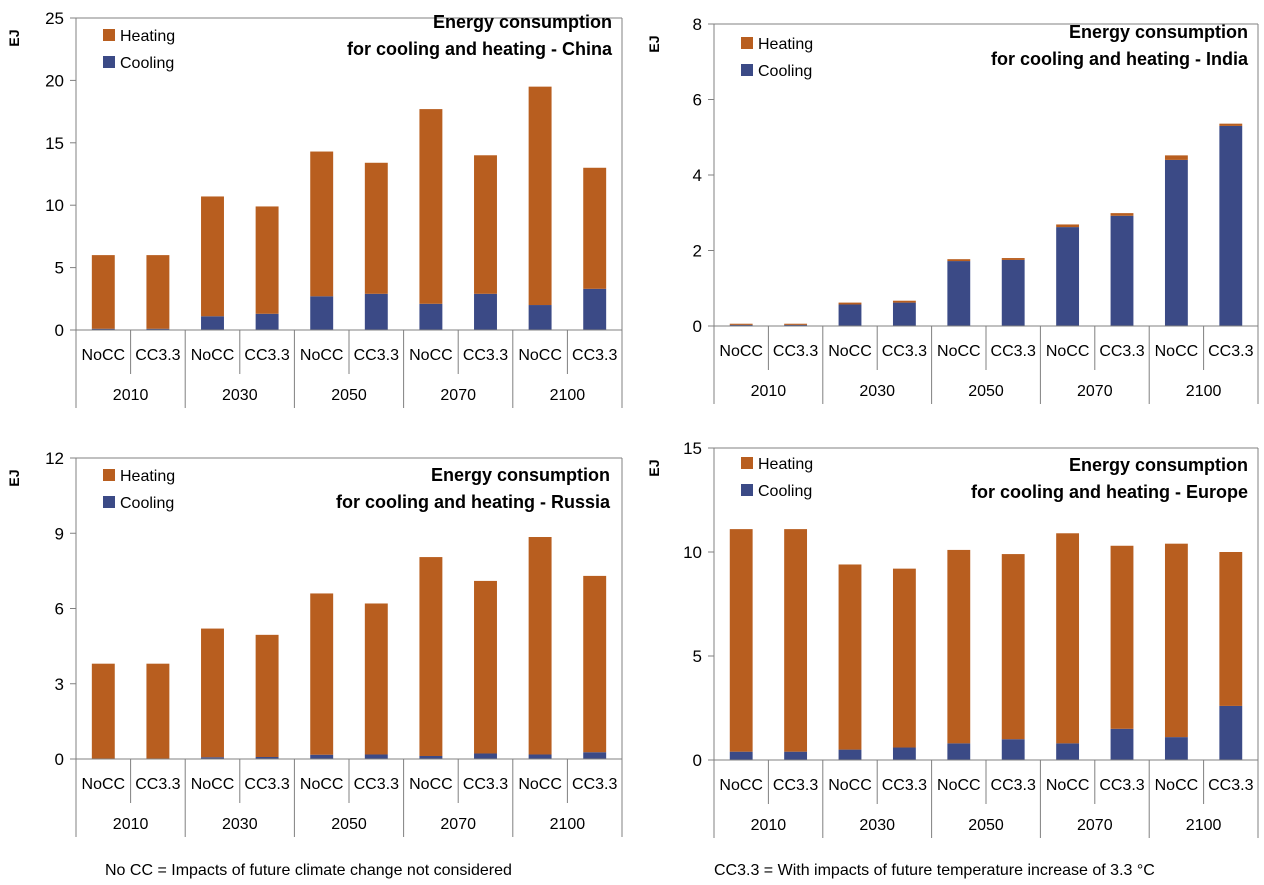  What do you see at coordinates (785, 491) in the screenshot?
I see `legend-label-cooling: Cooling` at bounding box center [785, 491].